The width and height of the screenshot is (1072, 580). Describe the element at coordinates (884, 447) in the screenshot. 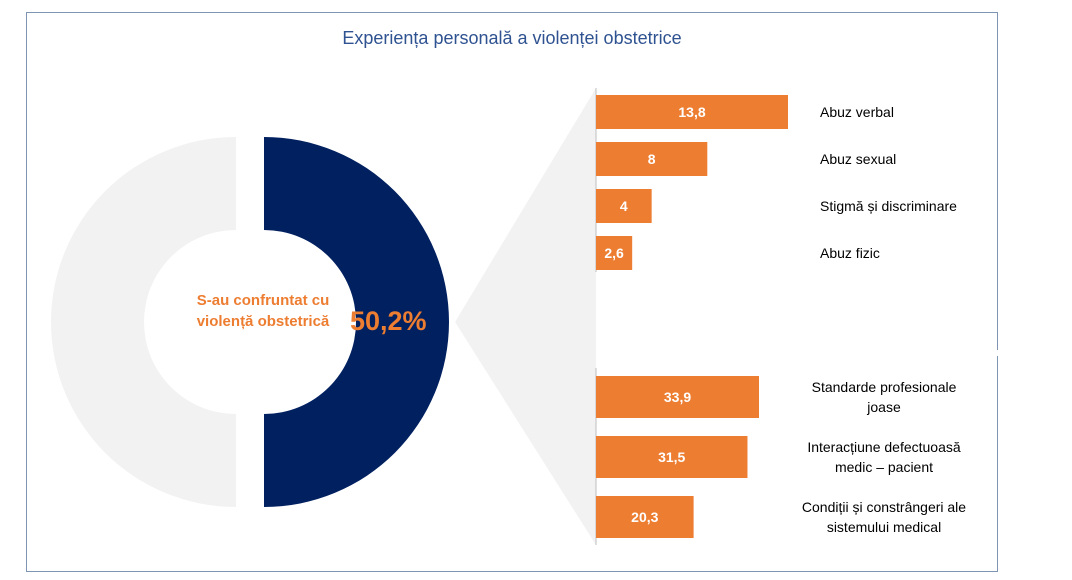

I see `bar-category-label: Interacțiune defectuoasă` at that location.